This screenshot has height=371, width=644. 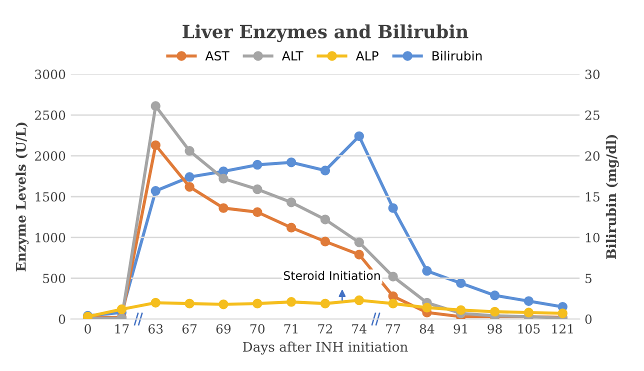 What do you see at coordinates (593, 237) in the screenshot?
I see `y2-tick-label: 10` at bounding box center [593, 237].